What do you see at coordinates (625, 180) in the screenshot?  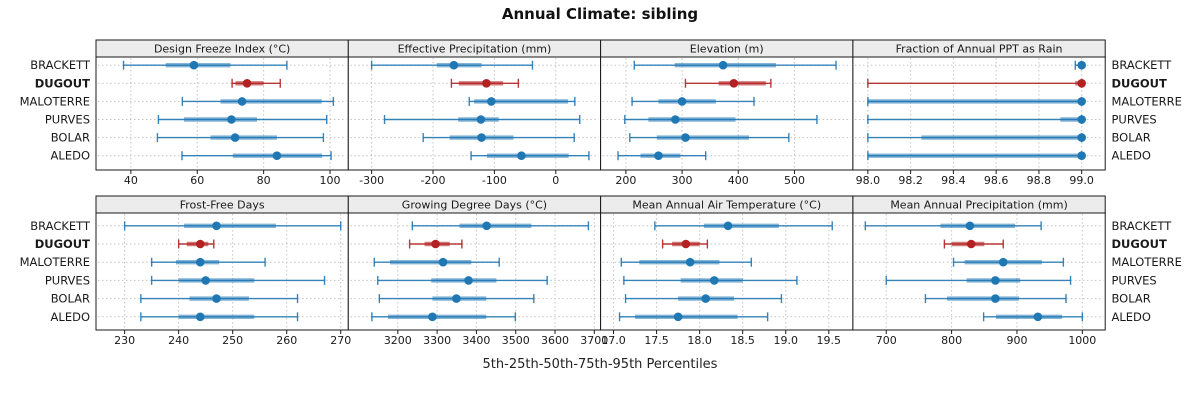 I see `axis-tick-label: 200` at bounding box center [625, 180].